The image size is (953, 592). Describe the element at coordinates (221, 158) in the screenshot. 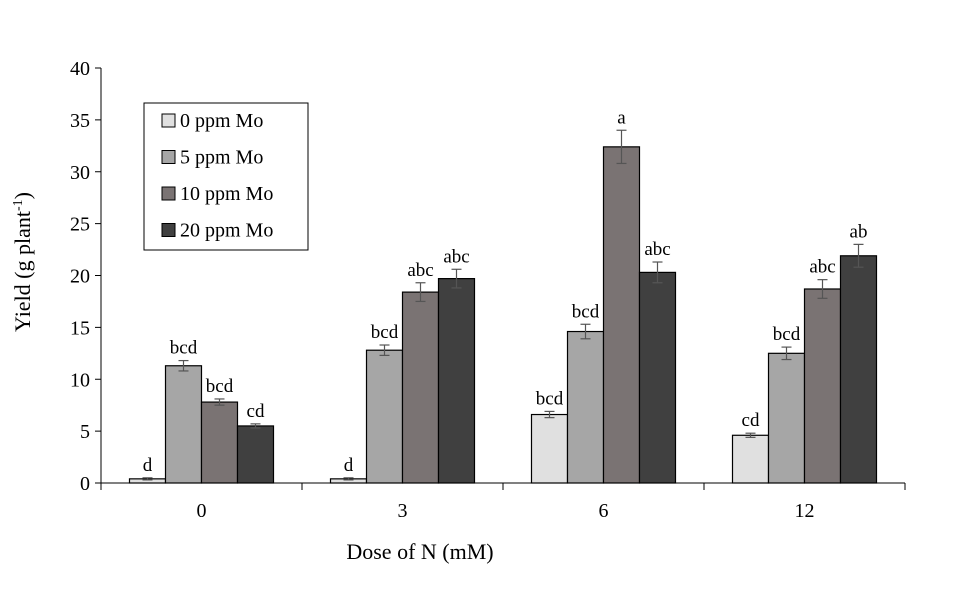

I see `legend-label: 5 ppm Mo` at that location.